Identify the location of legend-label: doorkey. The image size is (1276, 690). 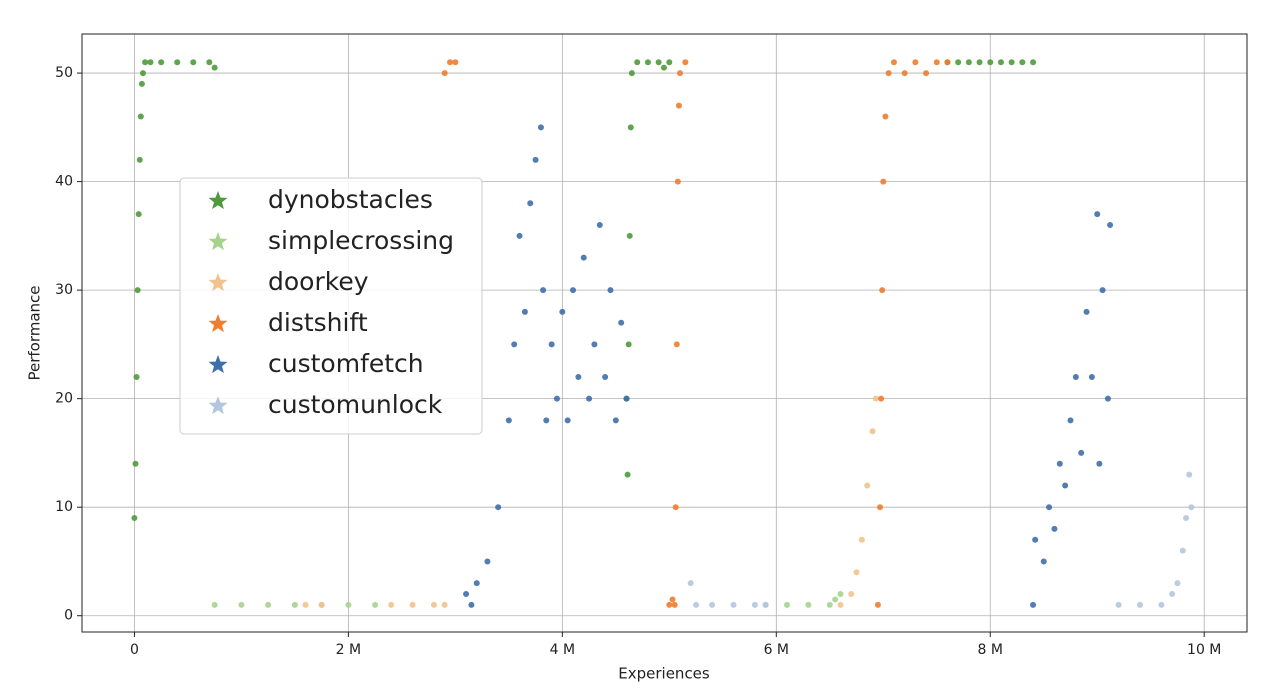
(318, 281).